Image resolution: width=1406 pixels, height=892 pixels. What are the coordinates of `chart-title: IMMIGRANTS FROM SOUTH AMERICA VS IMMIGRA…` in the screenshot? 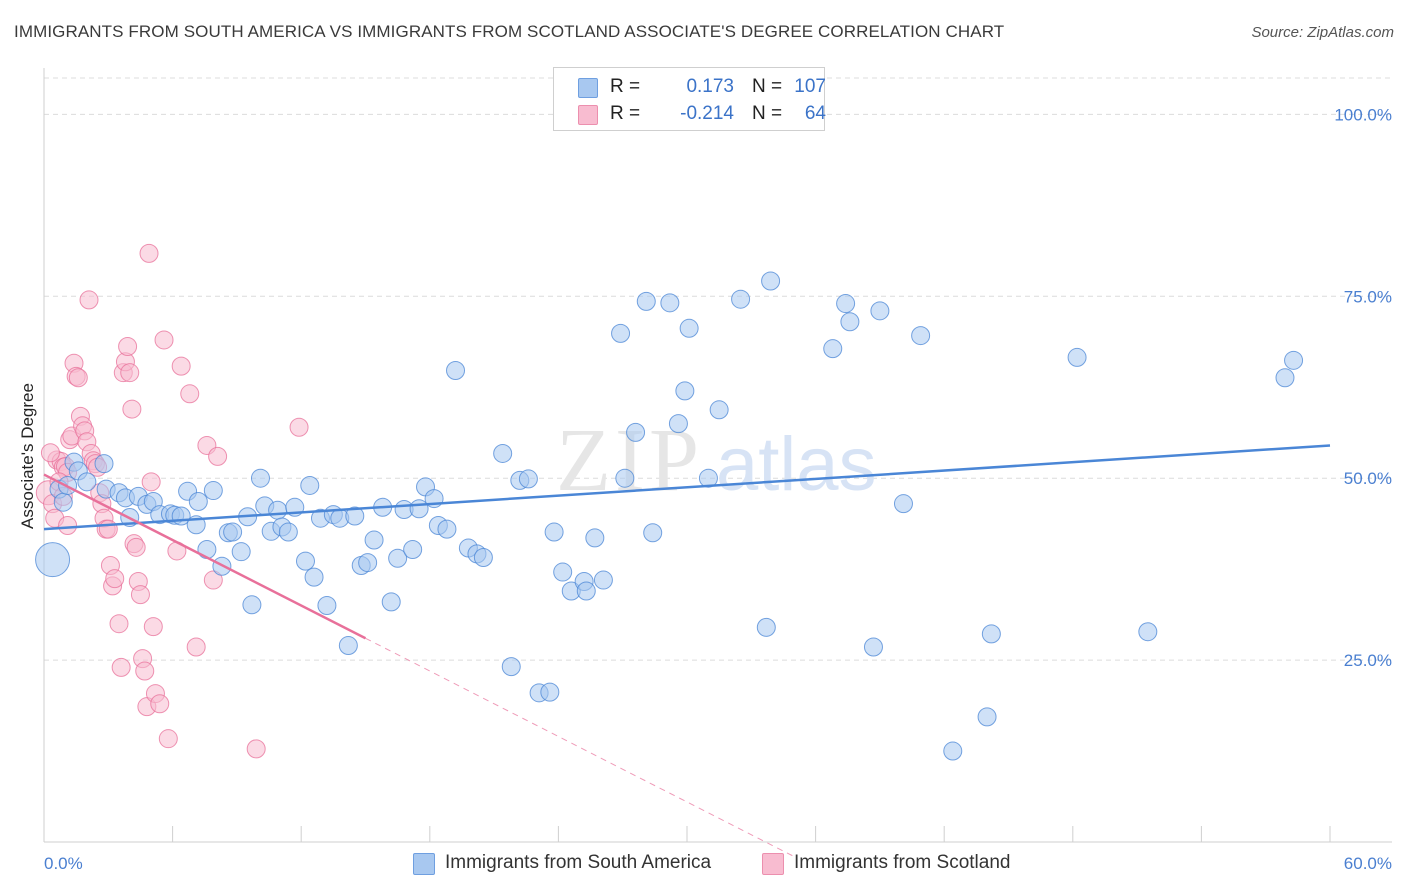 It's located at (509, 31).